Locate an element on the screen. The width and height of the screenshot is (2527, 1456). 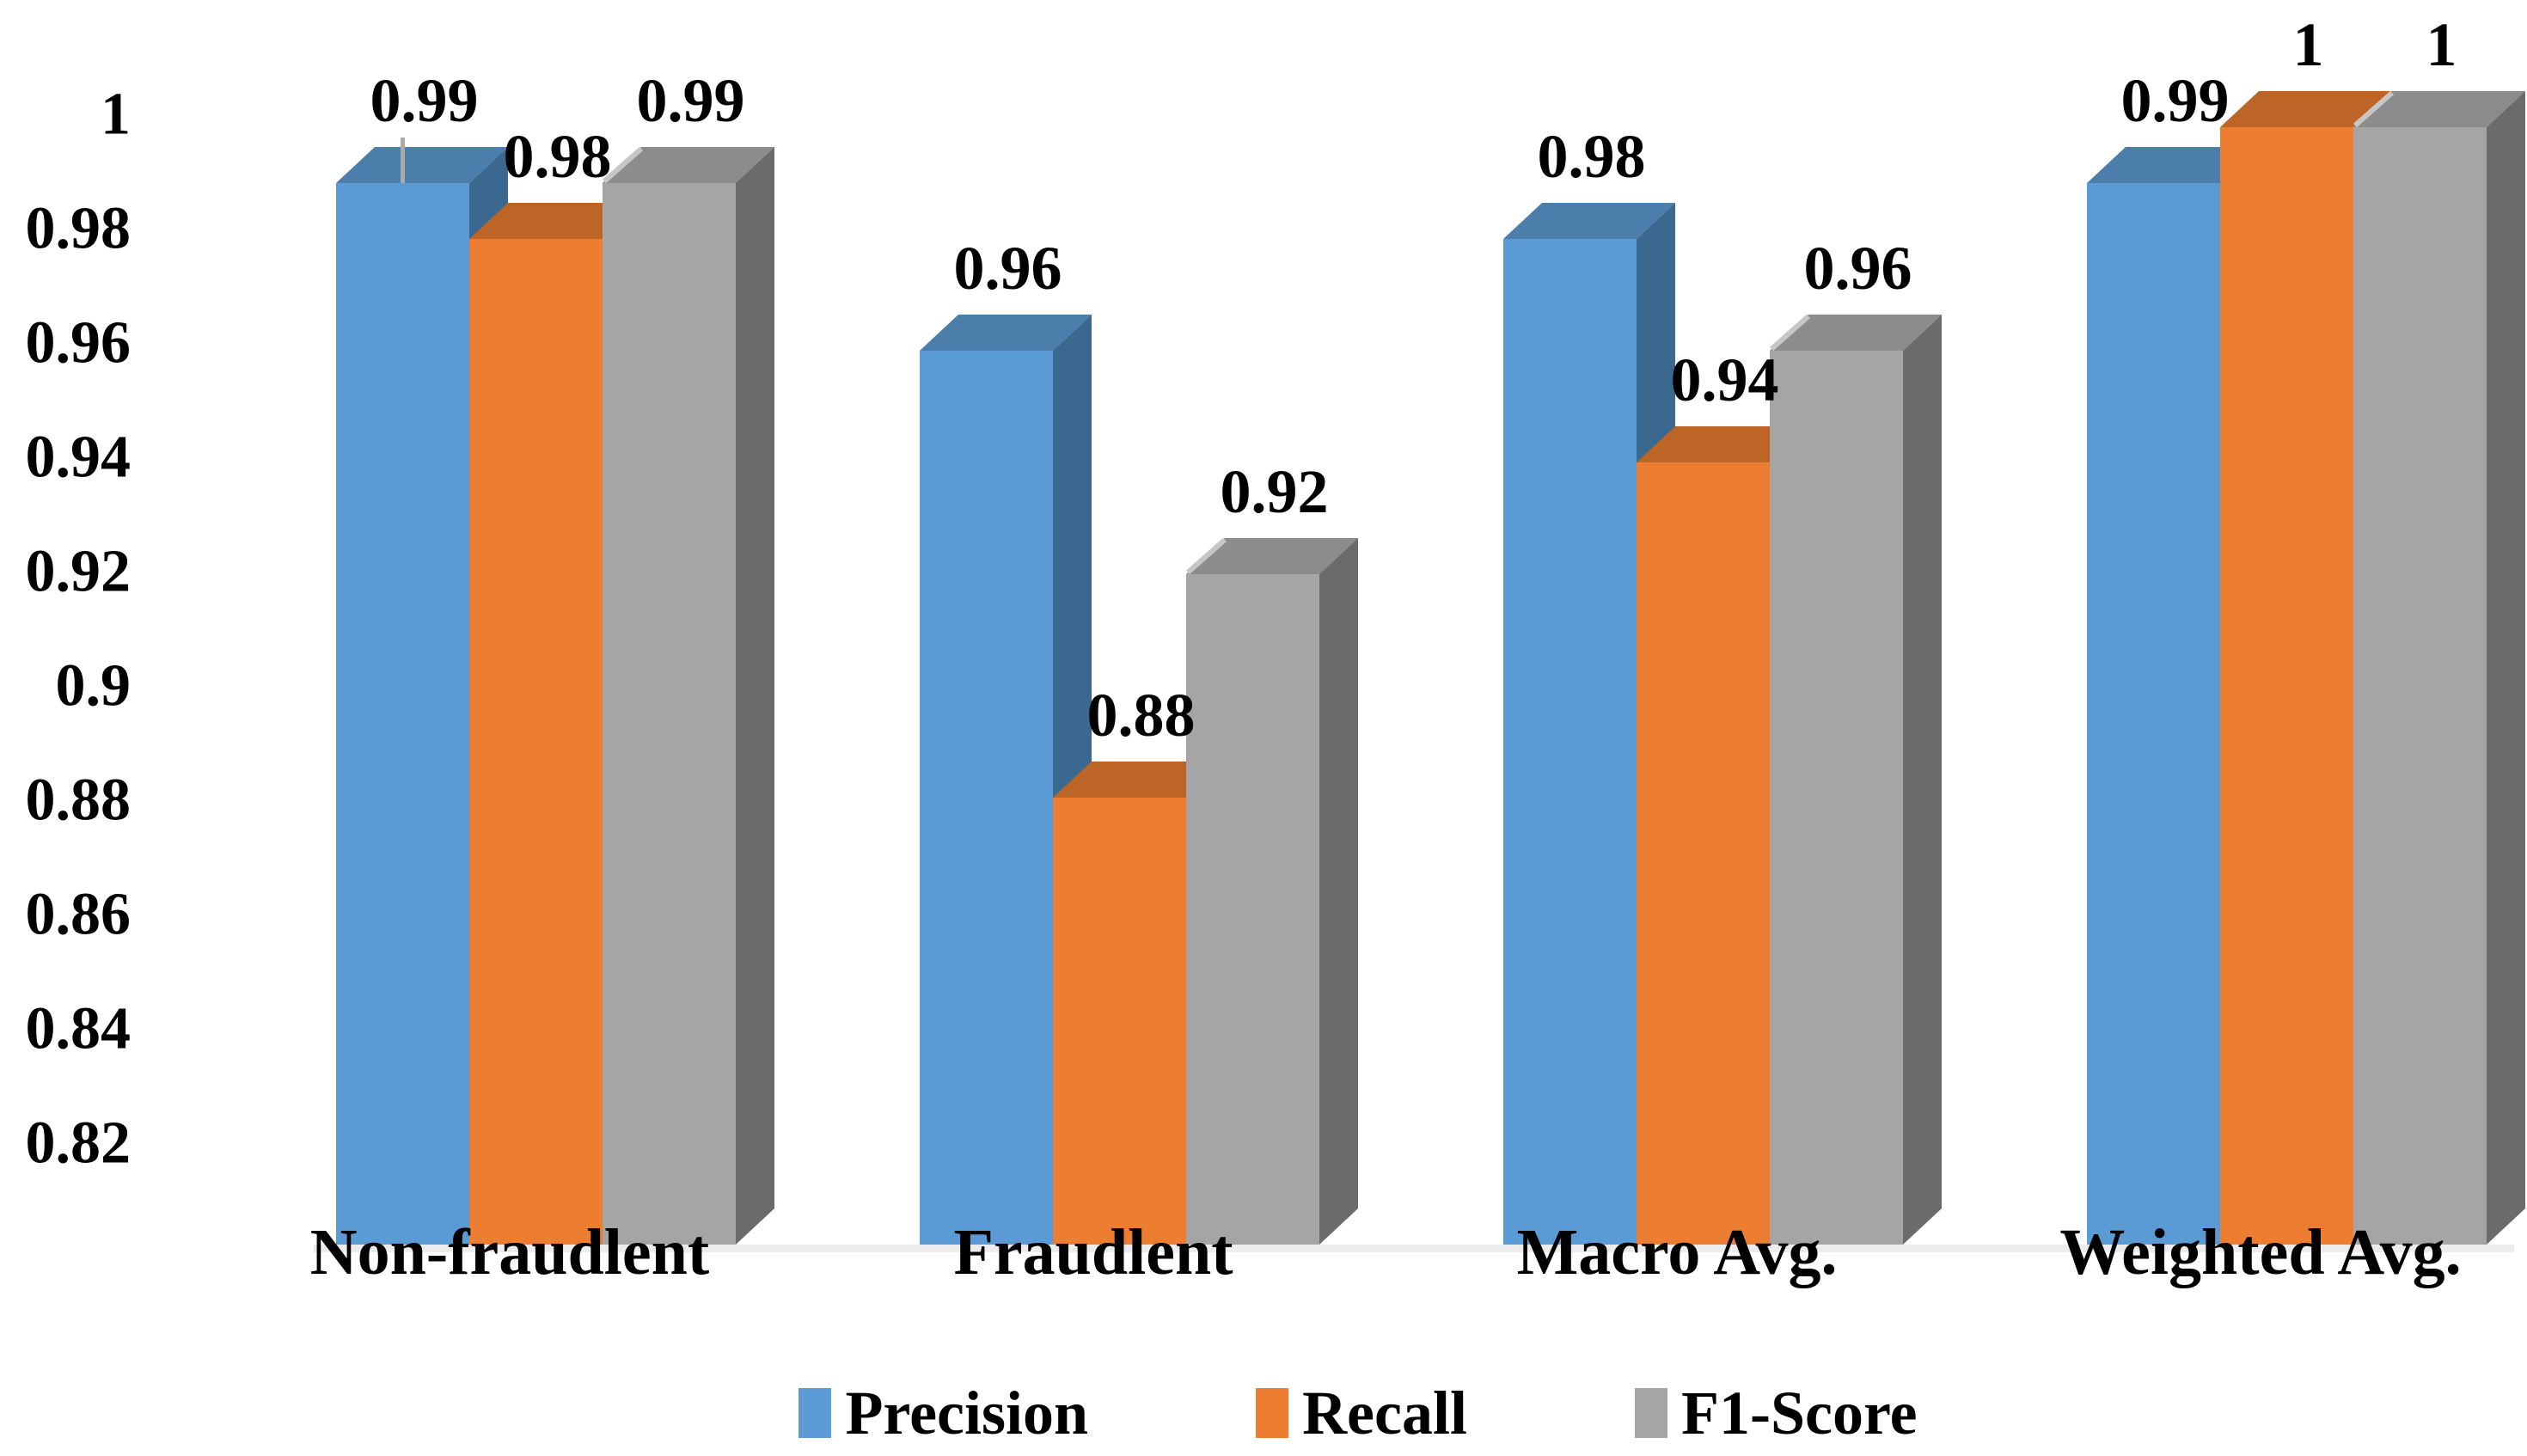
bar-f1-score-weighted-avg-value-label: 1 is located at coordinates (2441, 45).